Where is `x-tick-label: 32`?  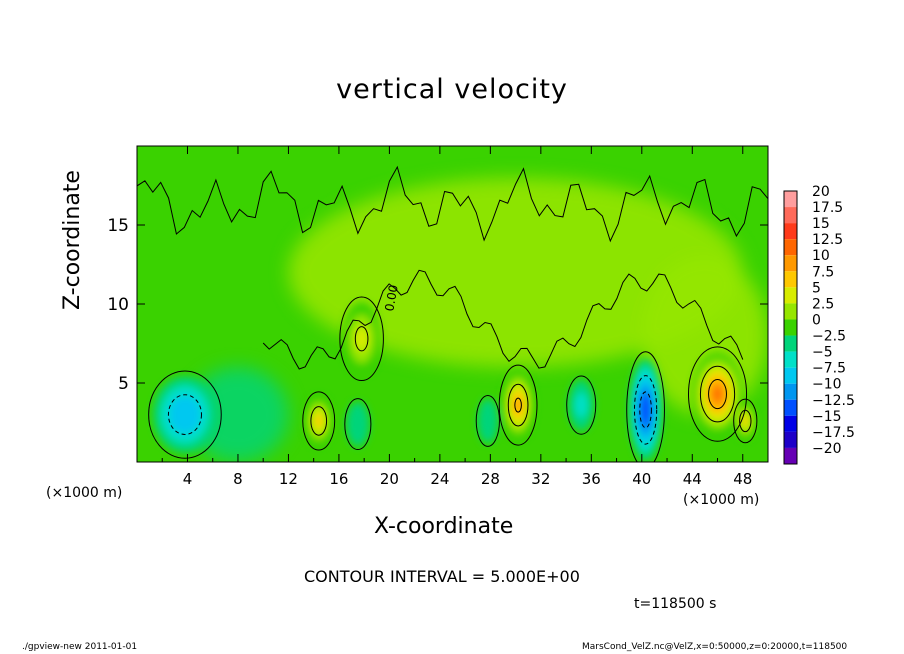
x-tick-label: 32 is located at coordinates (540, 479).